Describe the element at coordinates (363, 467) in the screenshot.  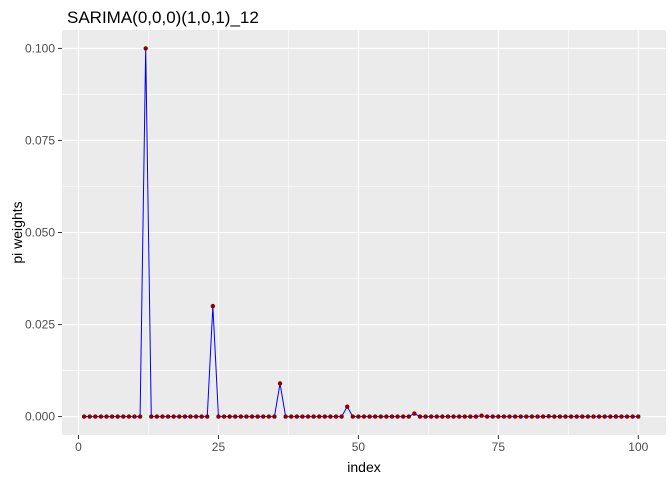
I see `x-axis-title: index` at that location.